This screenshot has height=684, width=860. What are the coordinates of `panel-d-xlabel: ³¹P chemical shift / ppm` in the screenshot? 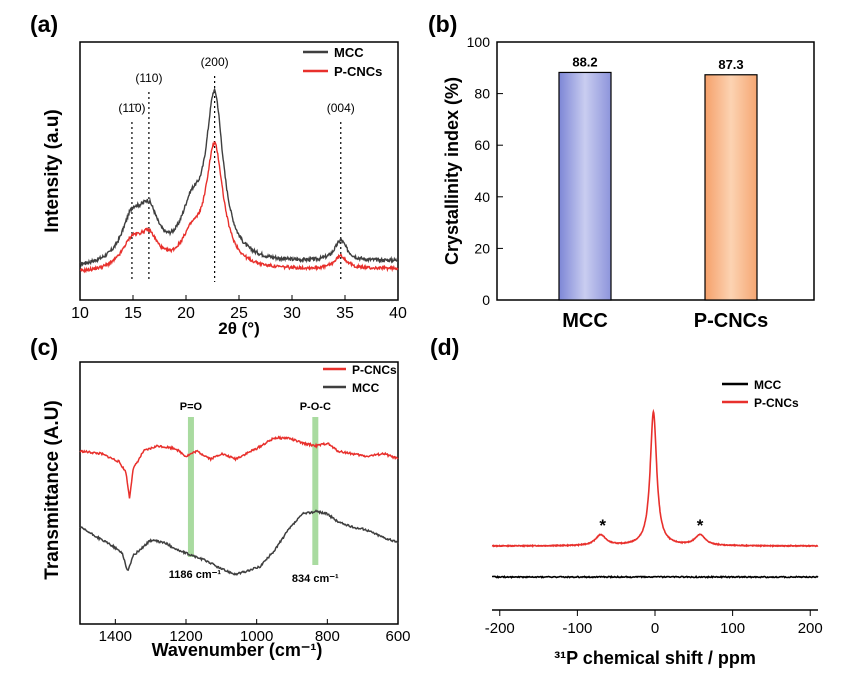 It's located at (655, 658).